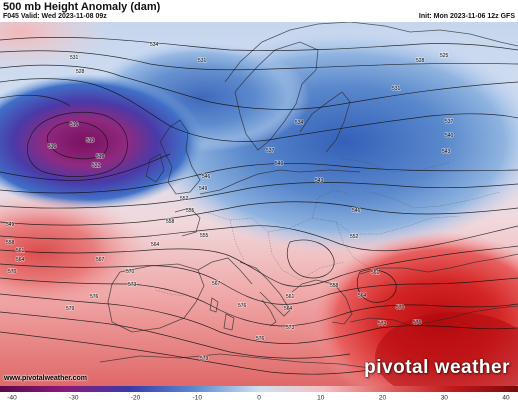 This screenshot has width=518, height=400. I want to click on contour-label: 513, so click(90, 141).